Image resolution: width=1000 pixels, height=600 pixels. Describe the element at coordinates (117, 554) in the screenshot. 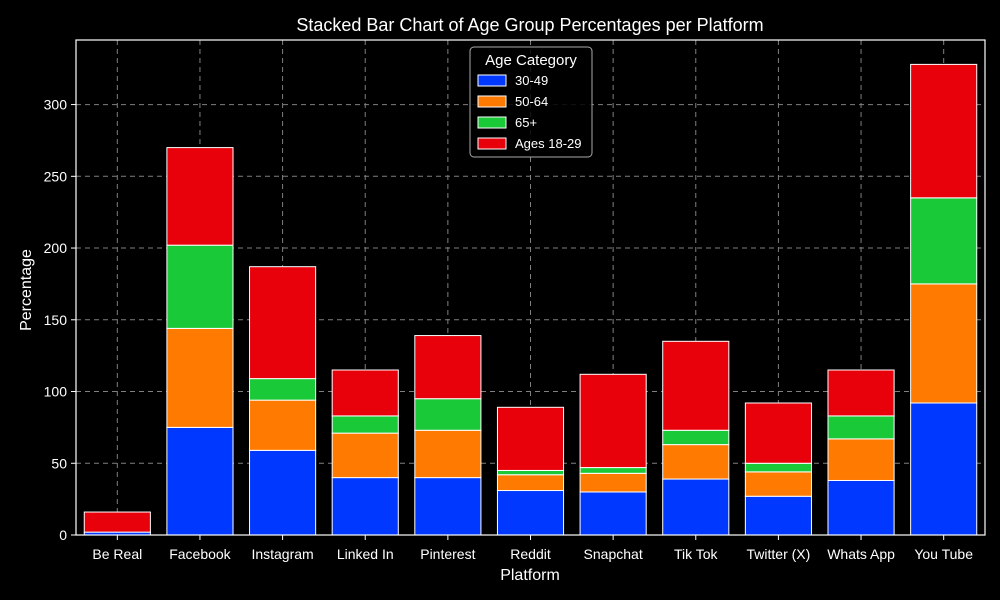

I see `x-tick-label: Be Real` at that location.